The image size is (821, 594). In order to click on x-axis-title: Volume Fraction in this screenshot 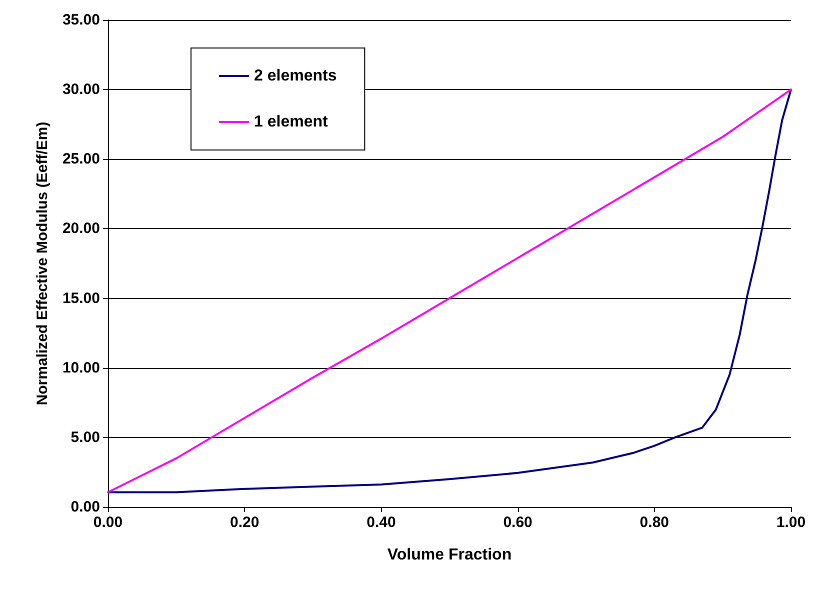, I will do `click(449, 555)`.